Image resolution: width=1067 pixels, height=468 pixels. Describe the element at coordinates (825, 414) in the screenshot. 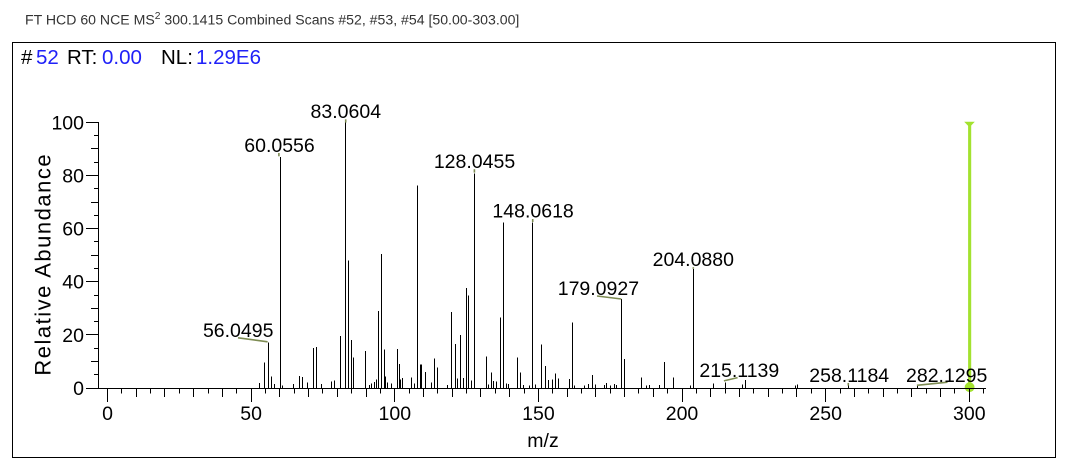

I see `svg-text: 250` at that location.